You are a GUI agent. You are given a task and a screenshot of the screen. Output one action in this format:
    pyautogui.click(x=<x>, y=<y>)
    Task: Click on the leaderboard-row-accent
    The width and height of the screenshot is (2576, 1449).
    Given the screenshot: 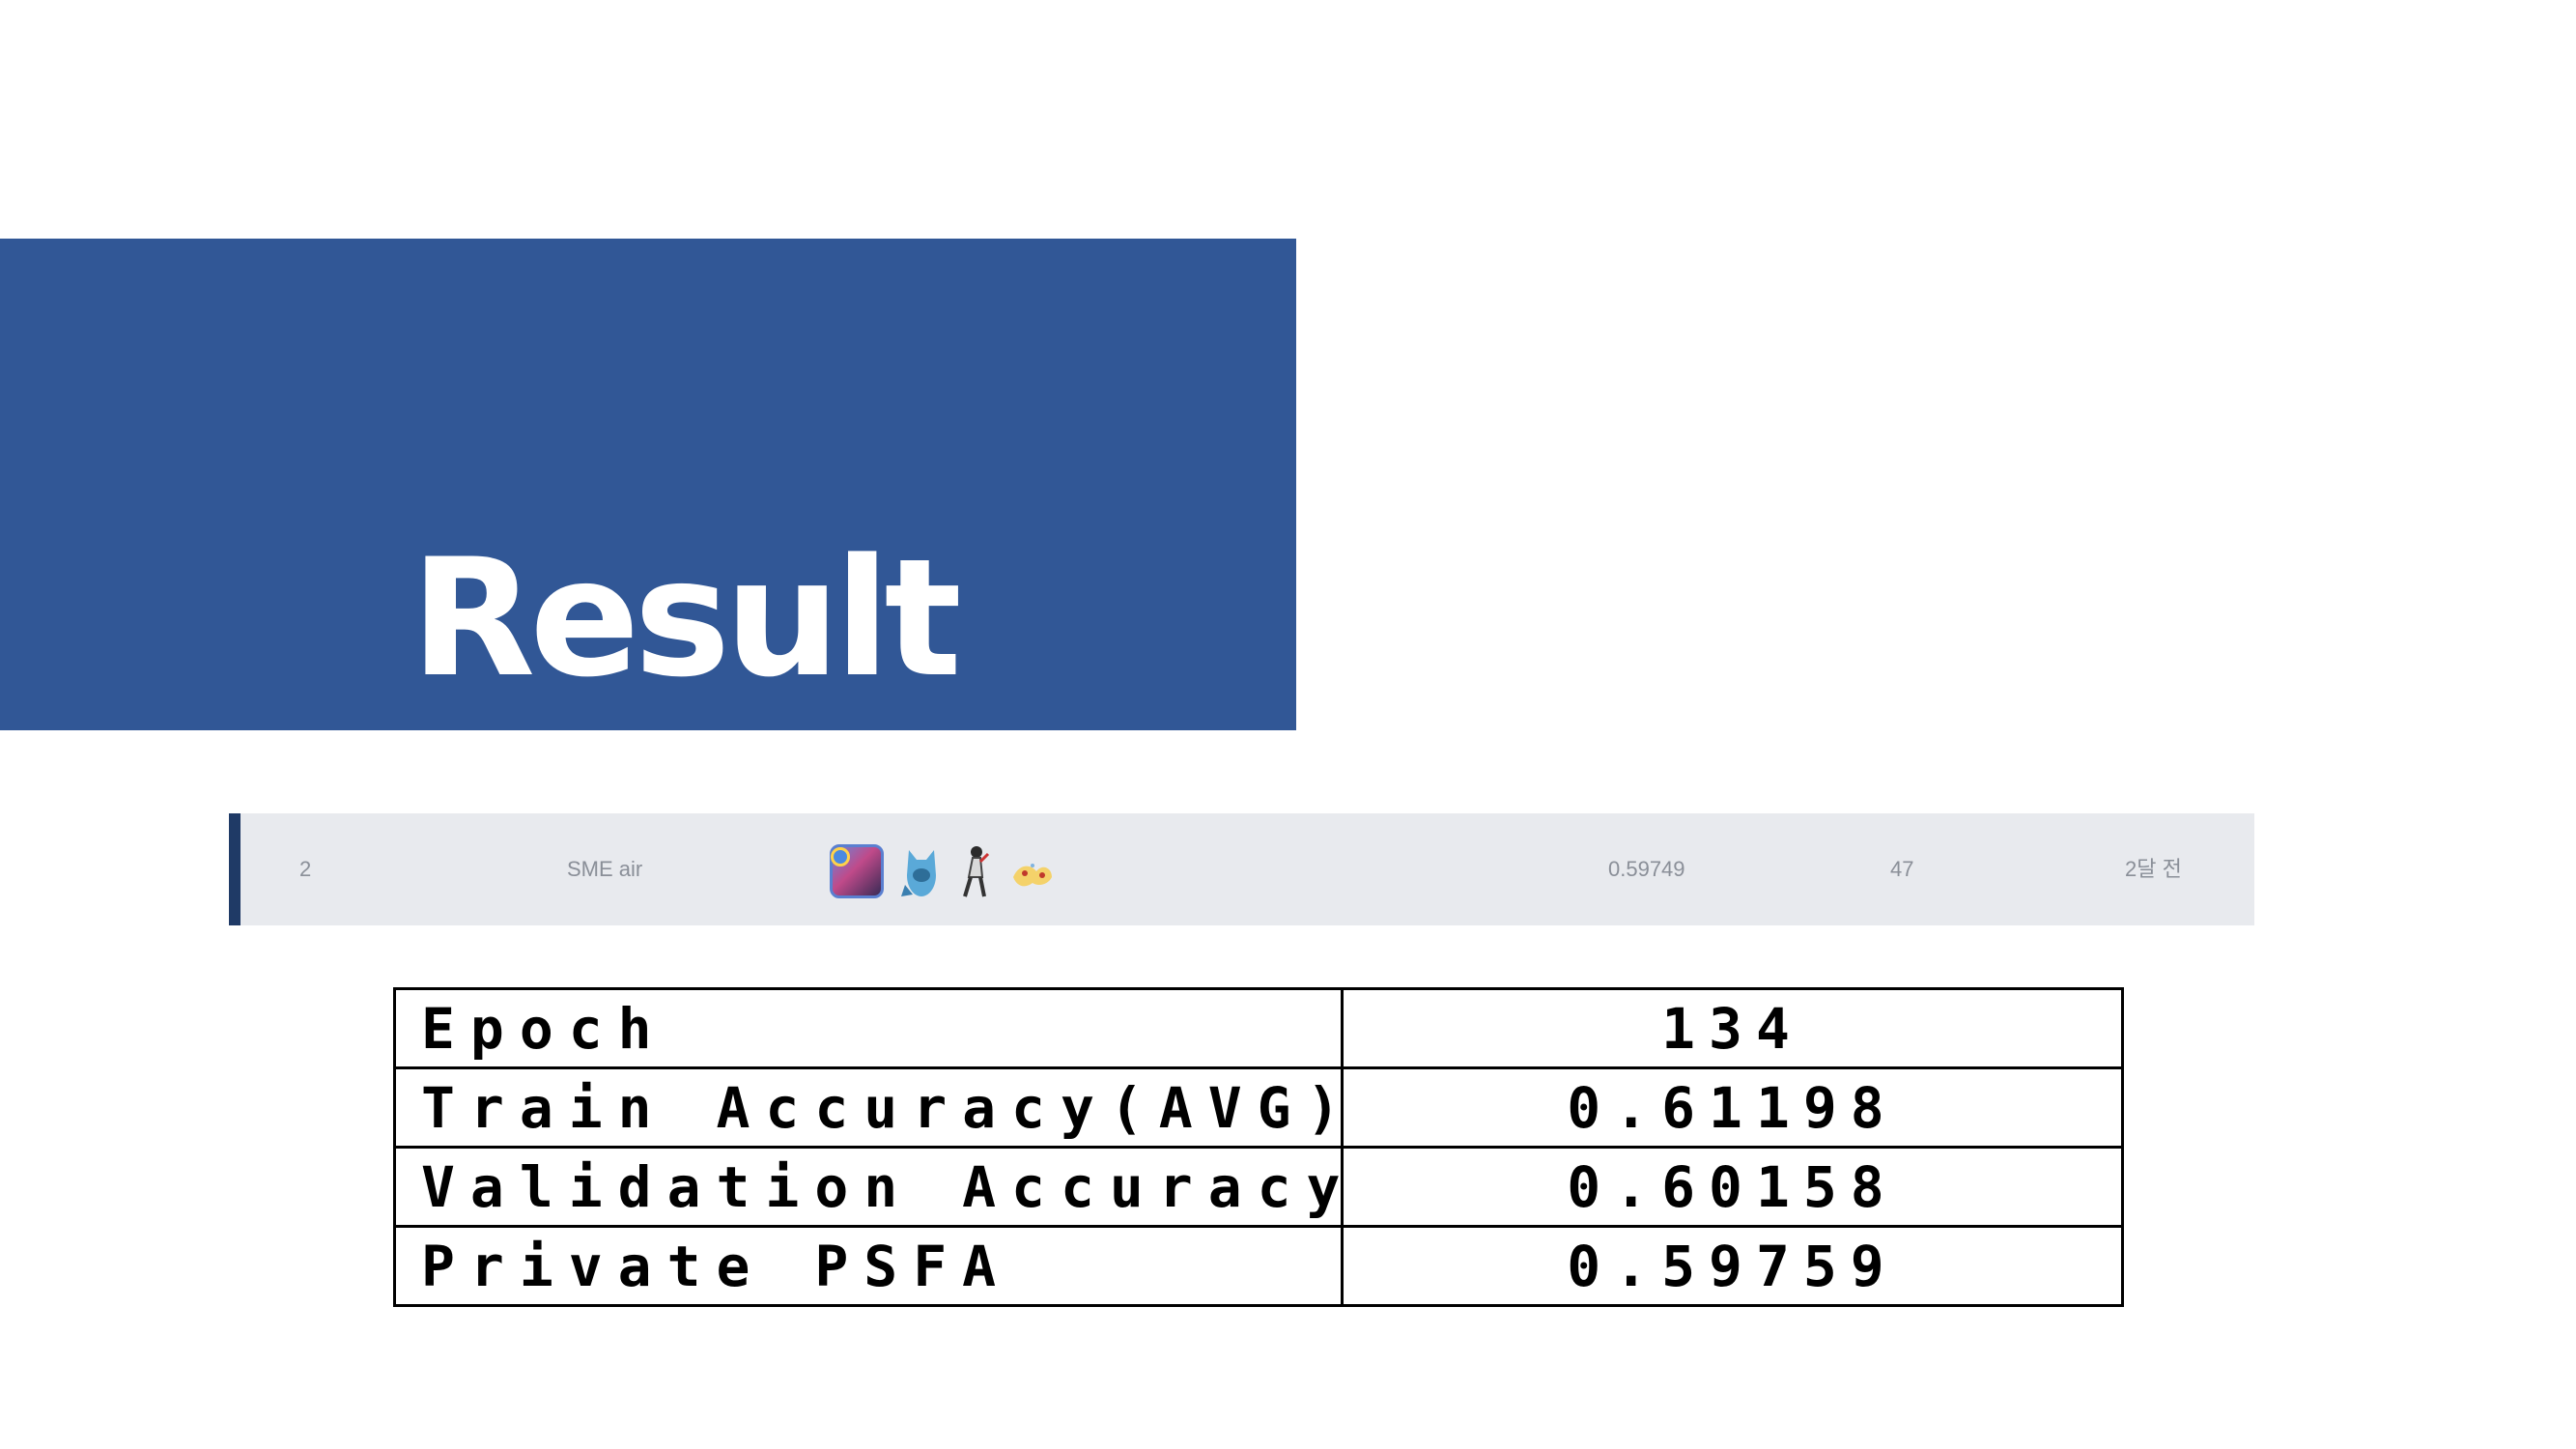 What is the action you would take?
    pyautogui.click(x=235, y=869)
    